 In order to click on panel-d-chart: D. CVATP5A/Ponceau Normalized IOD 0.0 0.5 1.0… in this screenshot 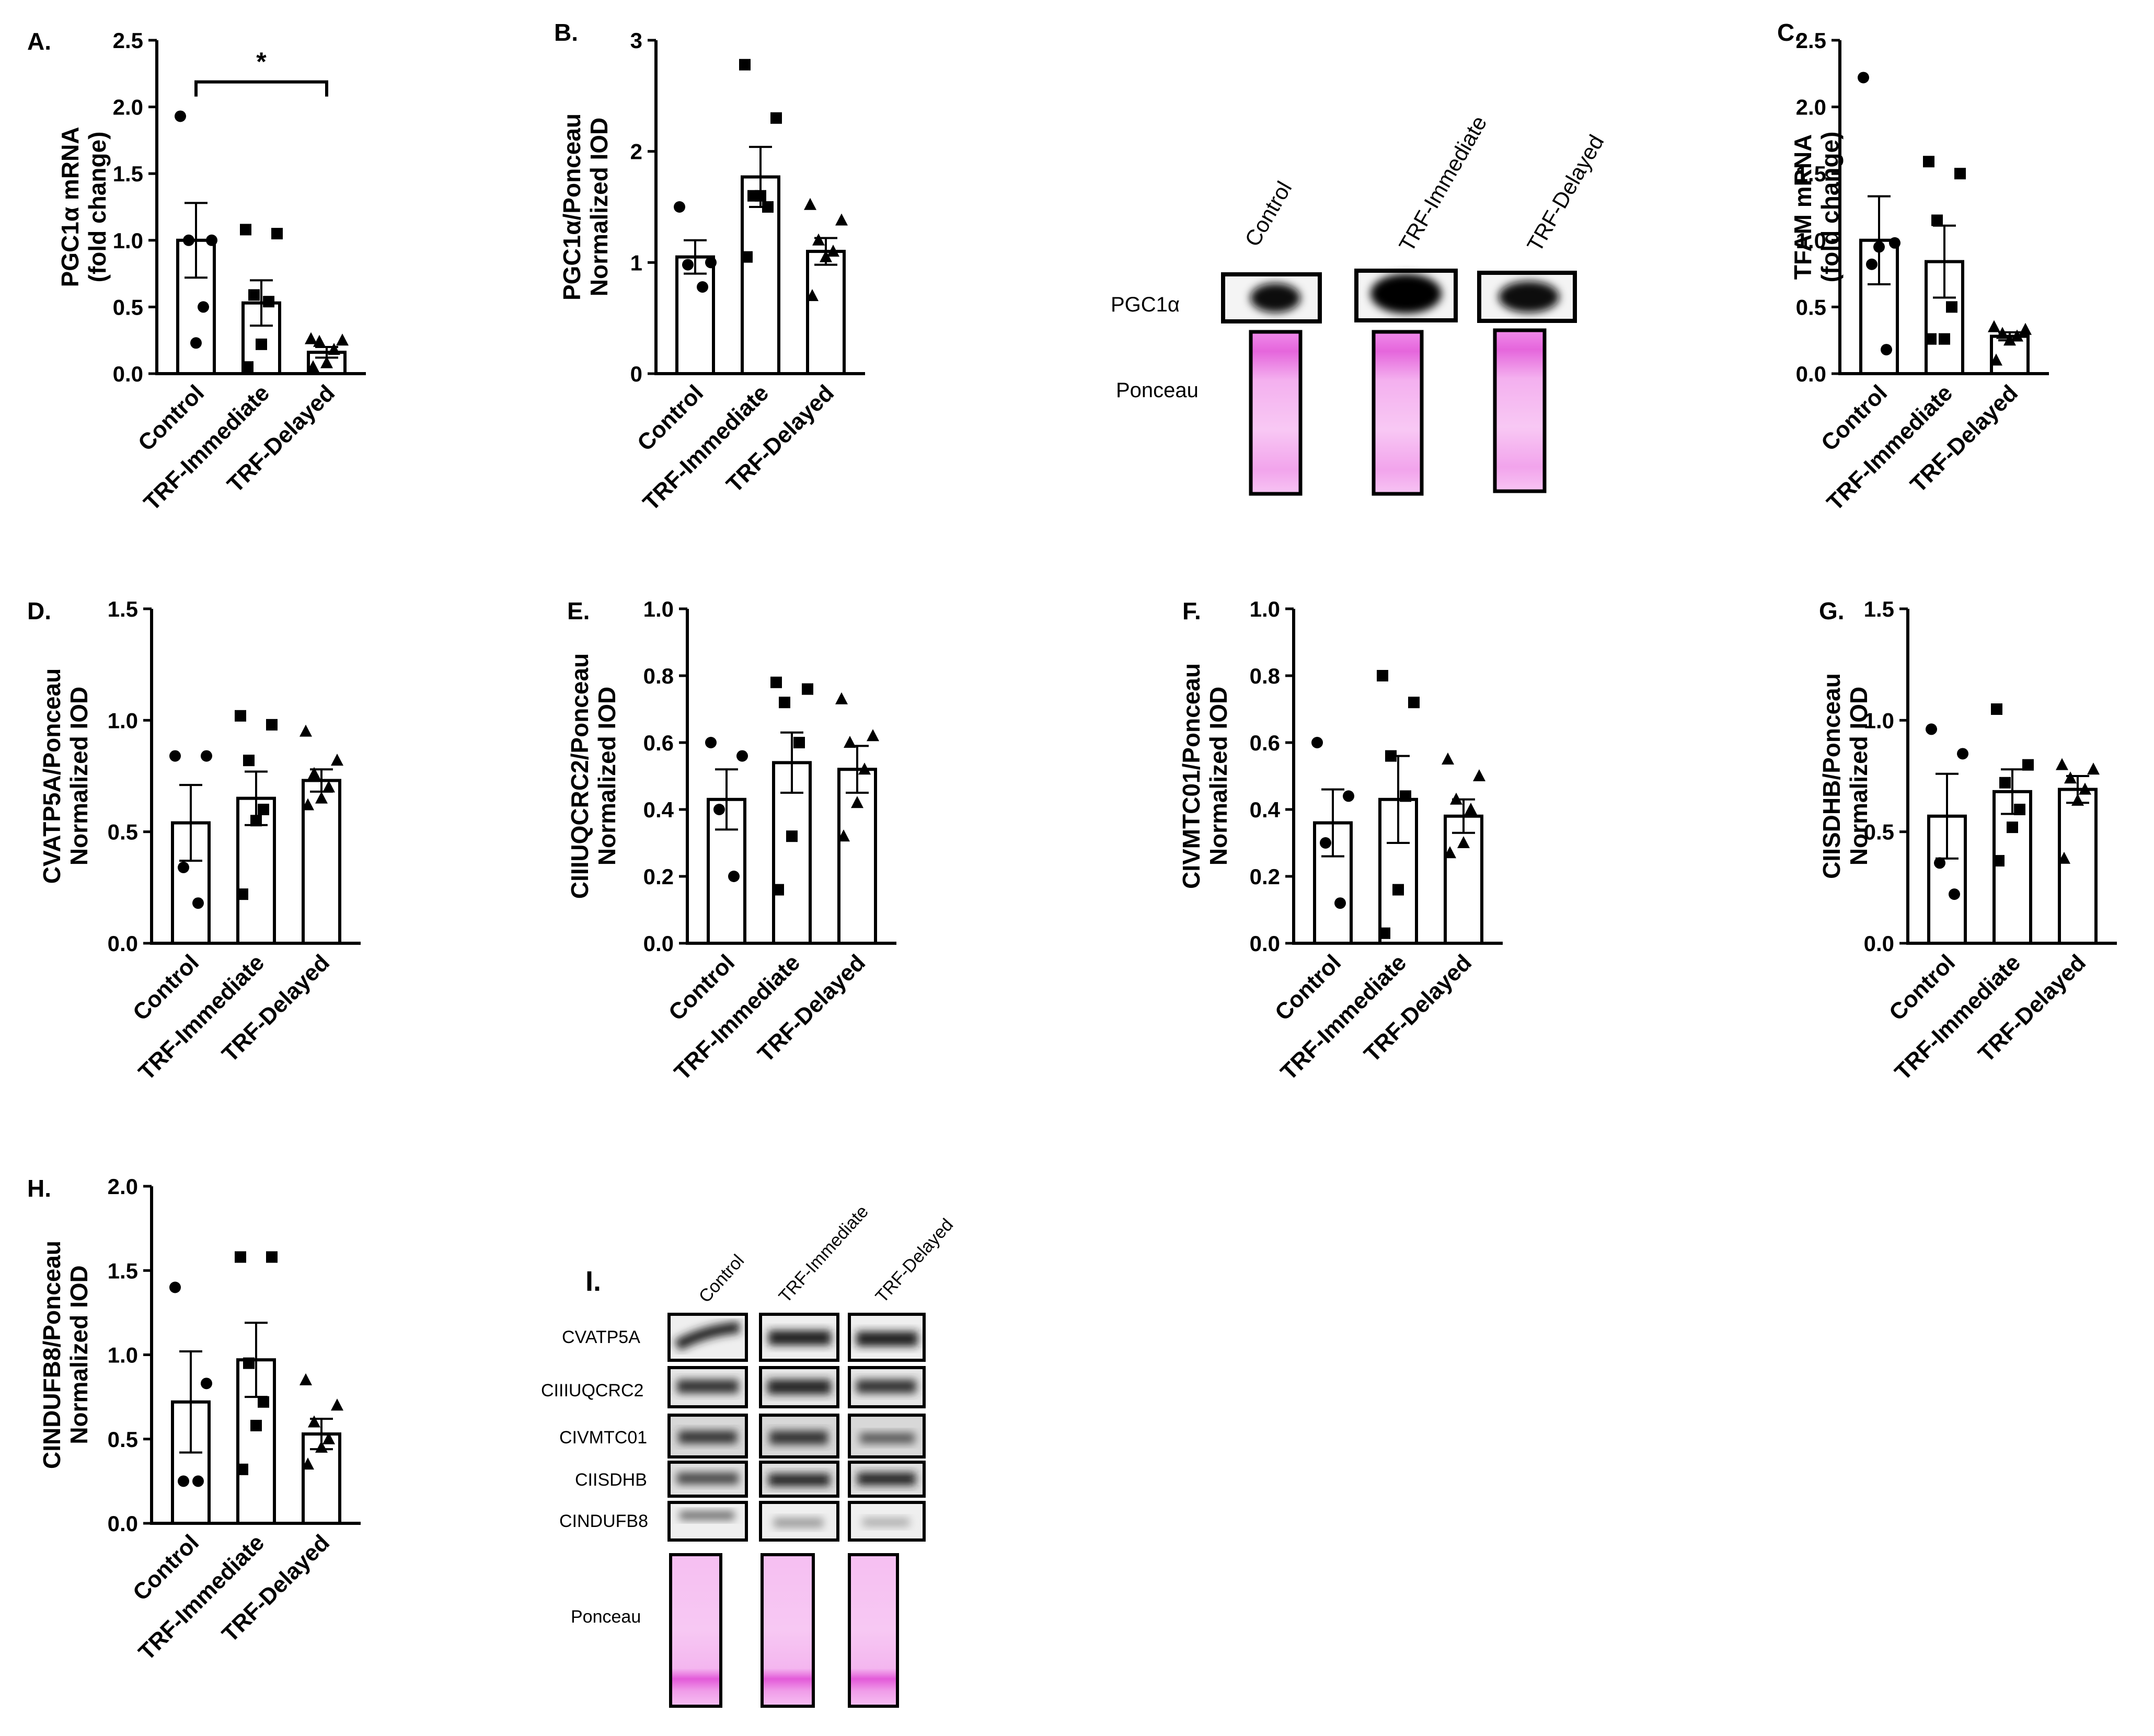, I will do `click(194, 841)`.